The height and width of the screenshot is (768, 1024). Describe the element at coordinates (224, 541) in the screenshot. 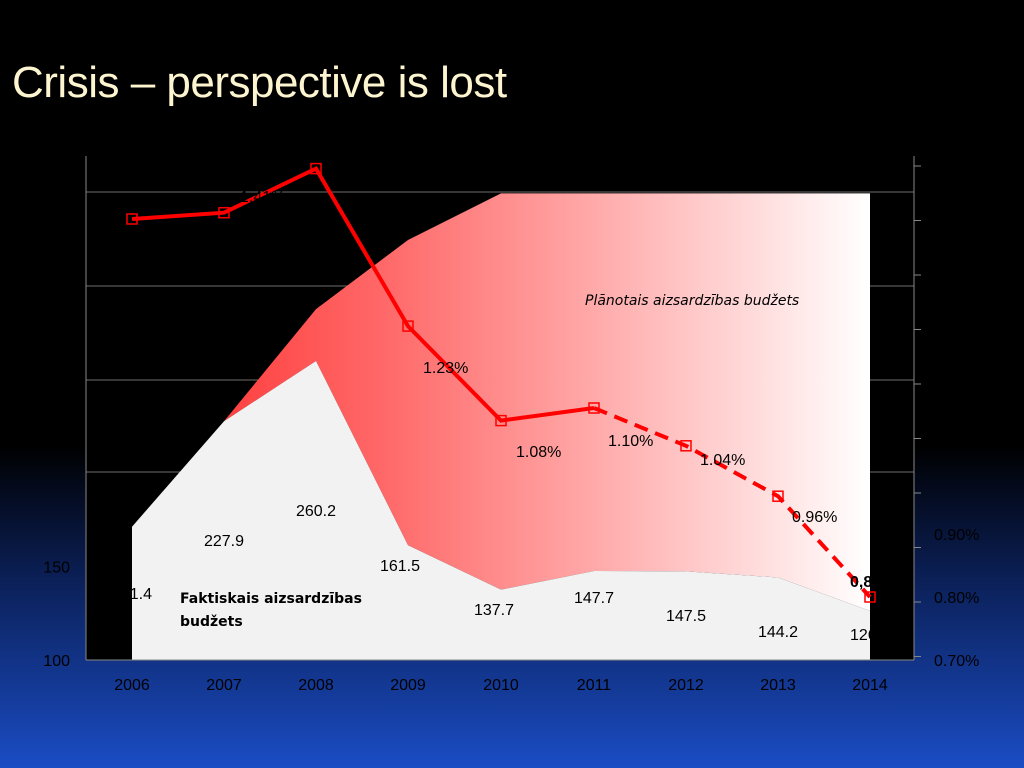

I see `actual-value-label: 227.9` at that location.